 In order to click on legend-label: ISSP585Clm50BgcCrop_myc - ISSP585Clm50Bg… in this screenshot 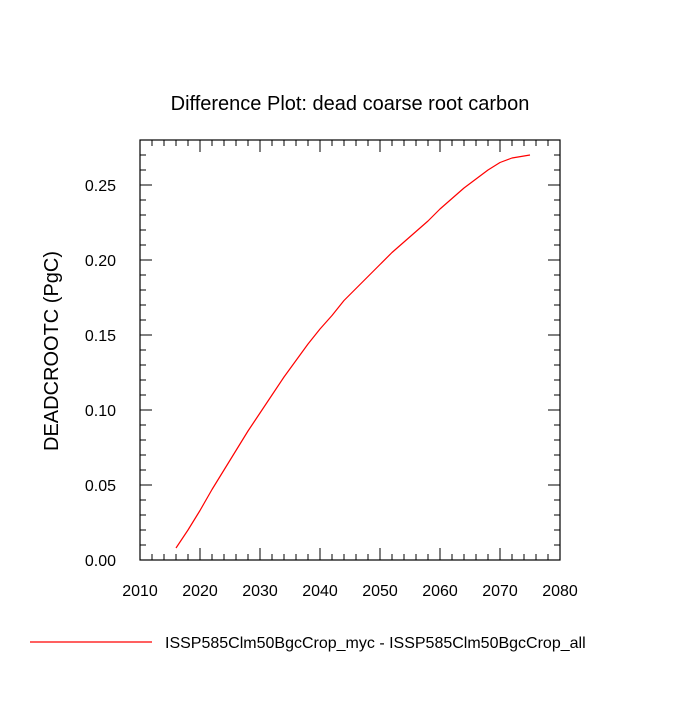, I will do `click(375, 643)`.